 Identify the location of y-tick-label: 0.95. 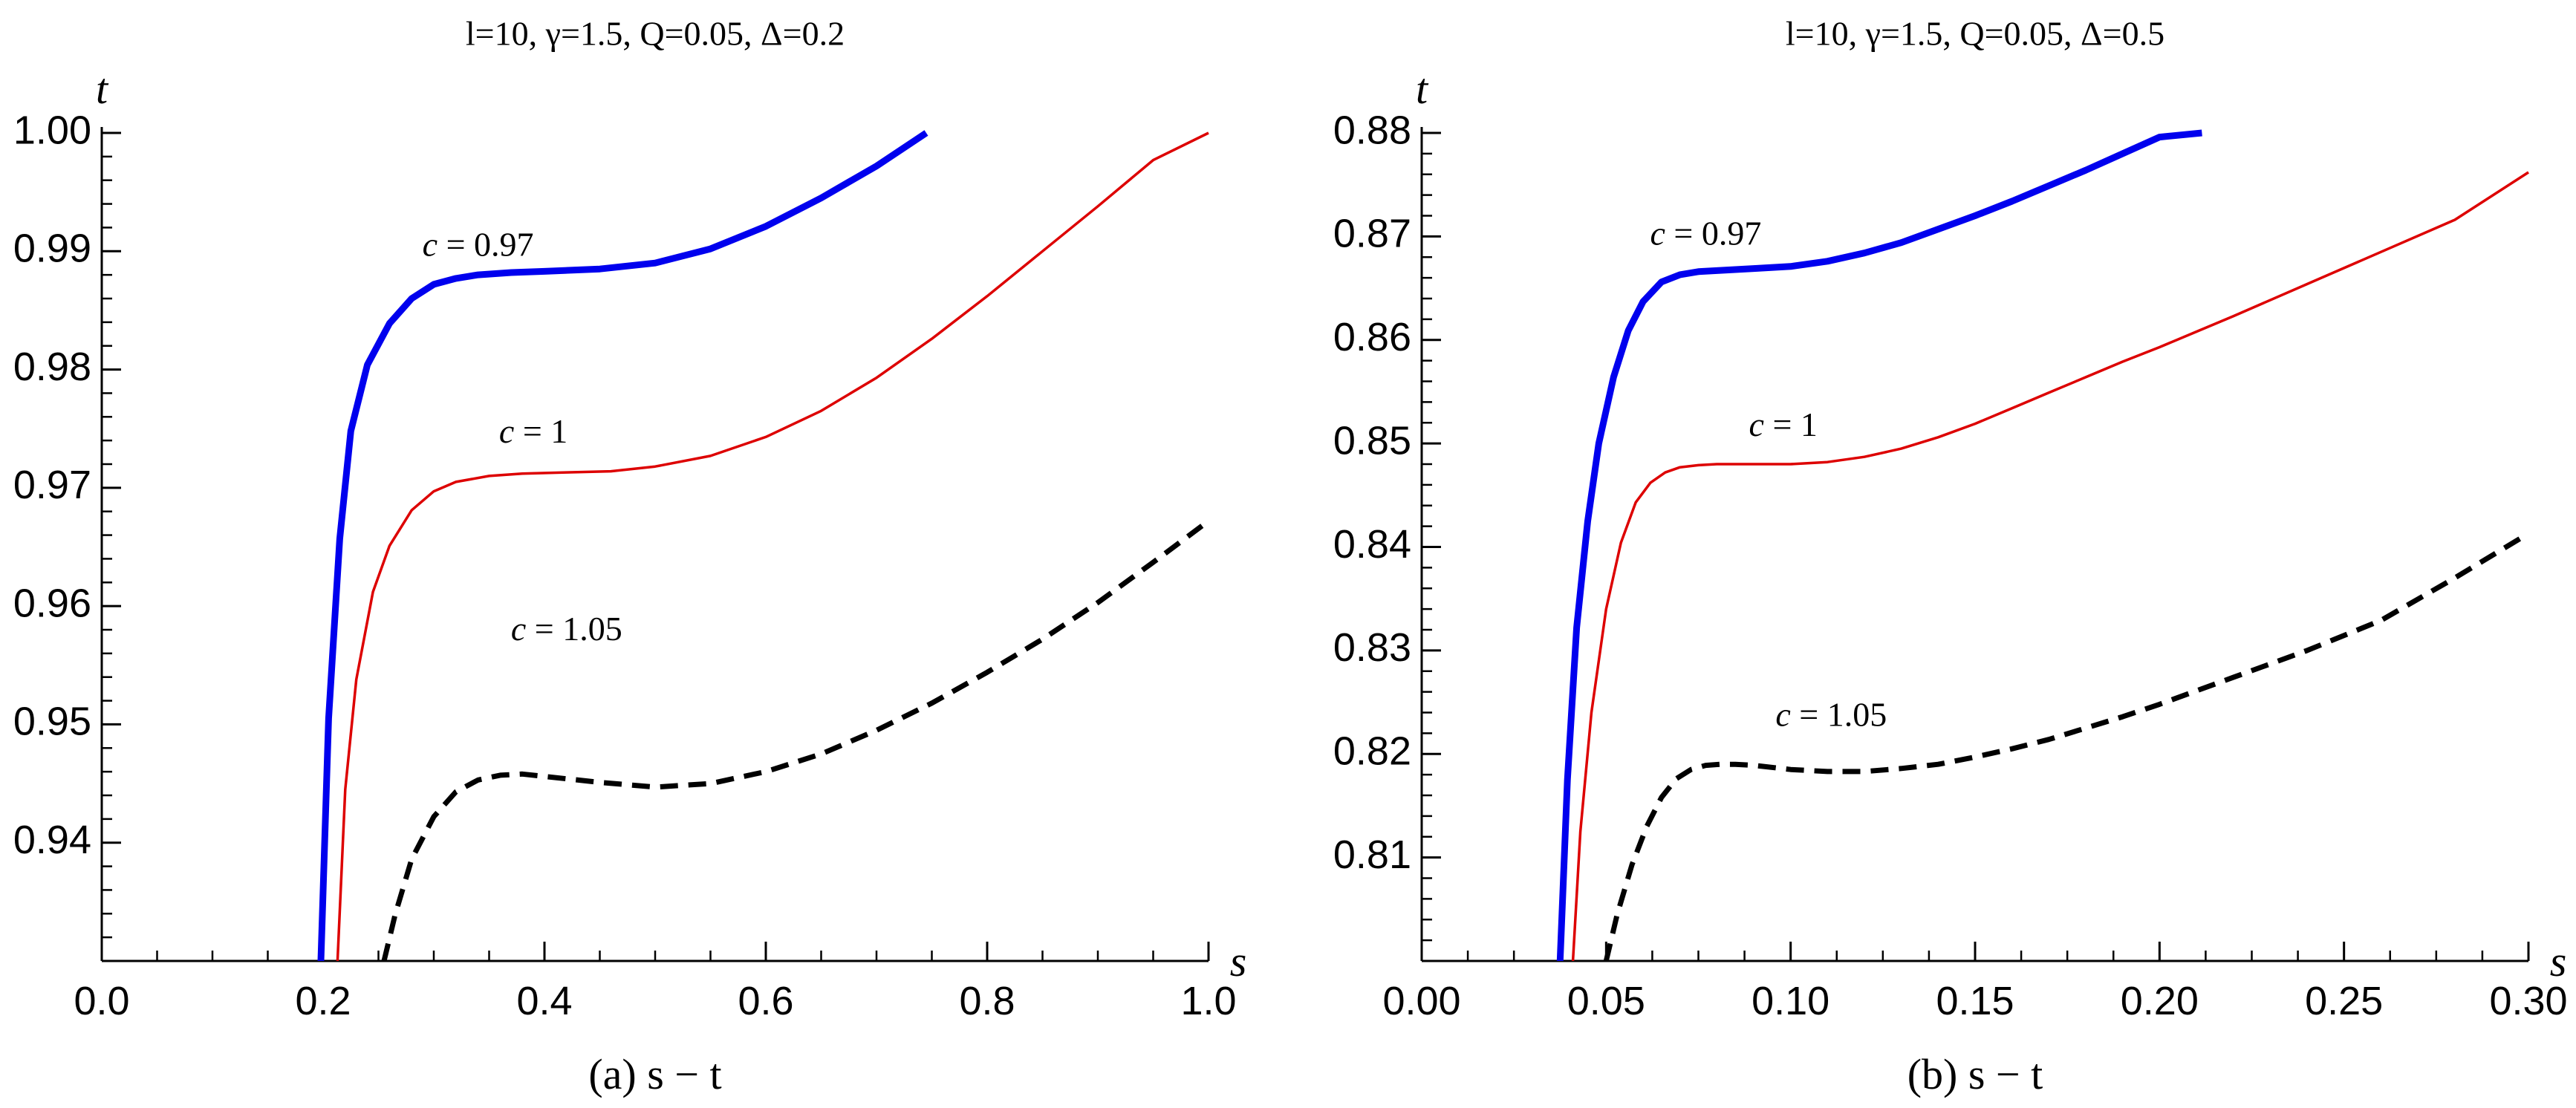
(52, 722).